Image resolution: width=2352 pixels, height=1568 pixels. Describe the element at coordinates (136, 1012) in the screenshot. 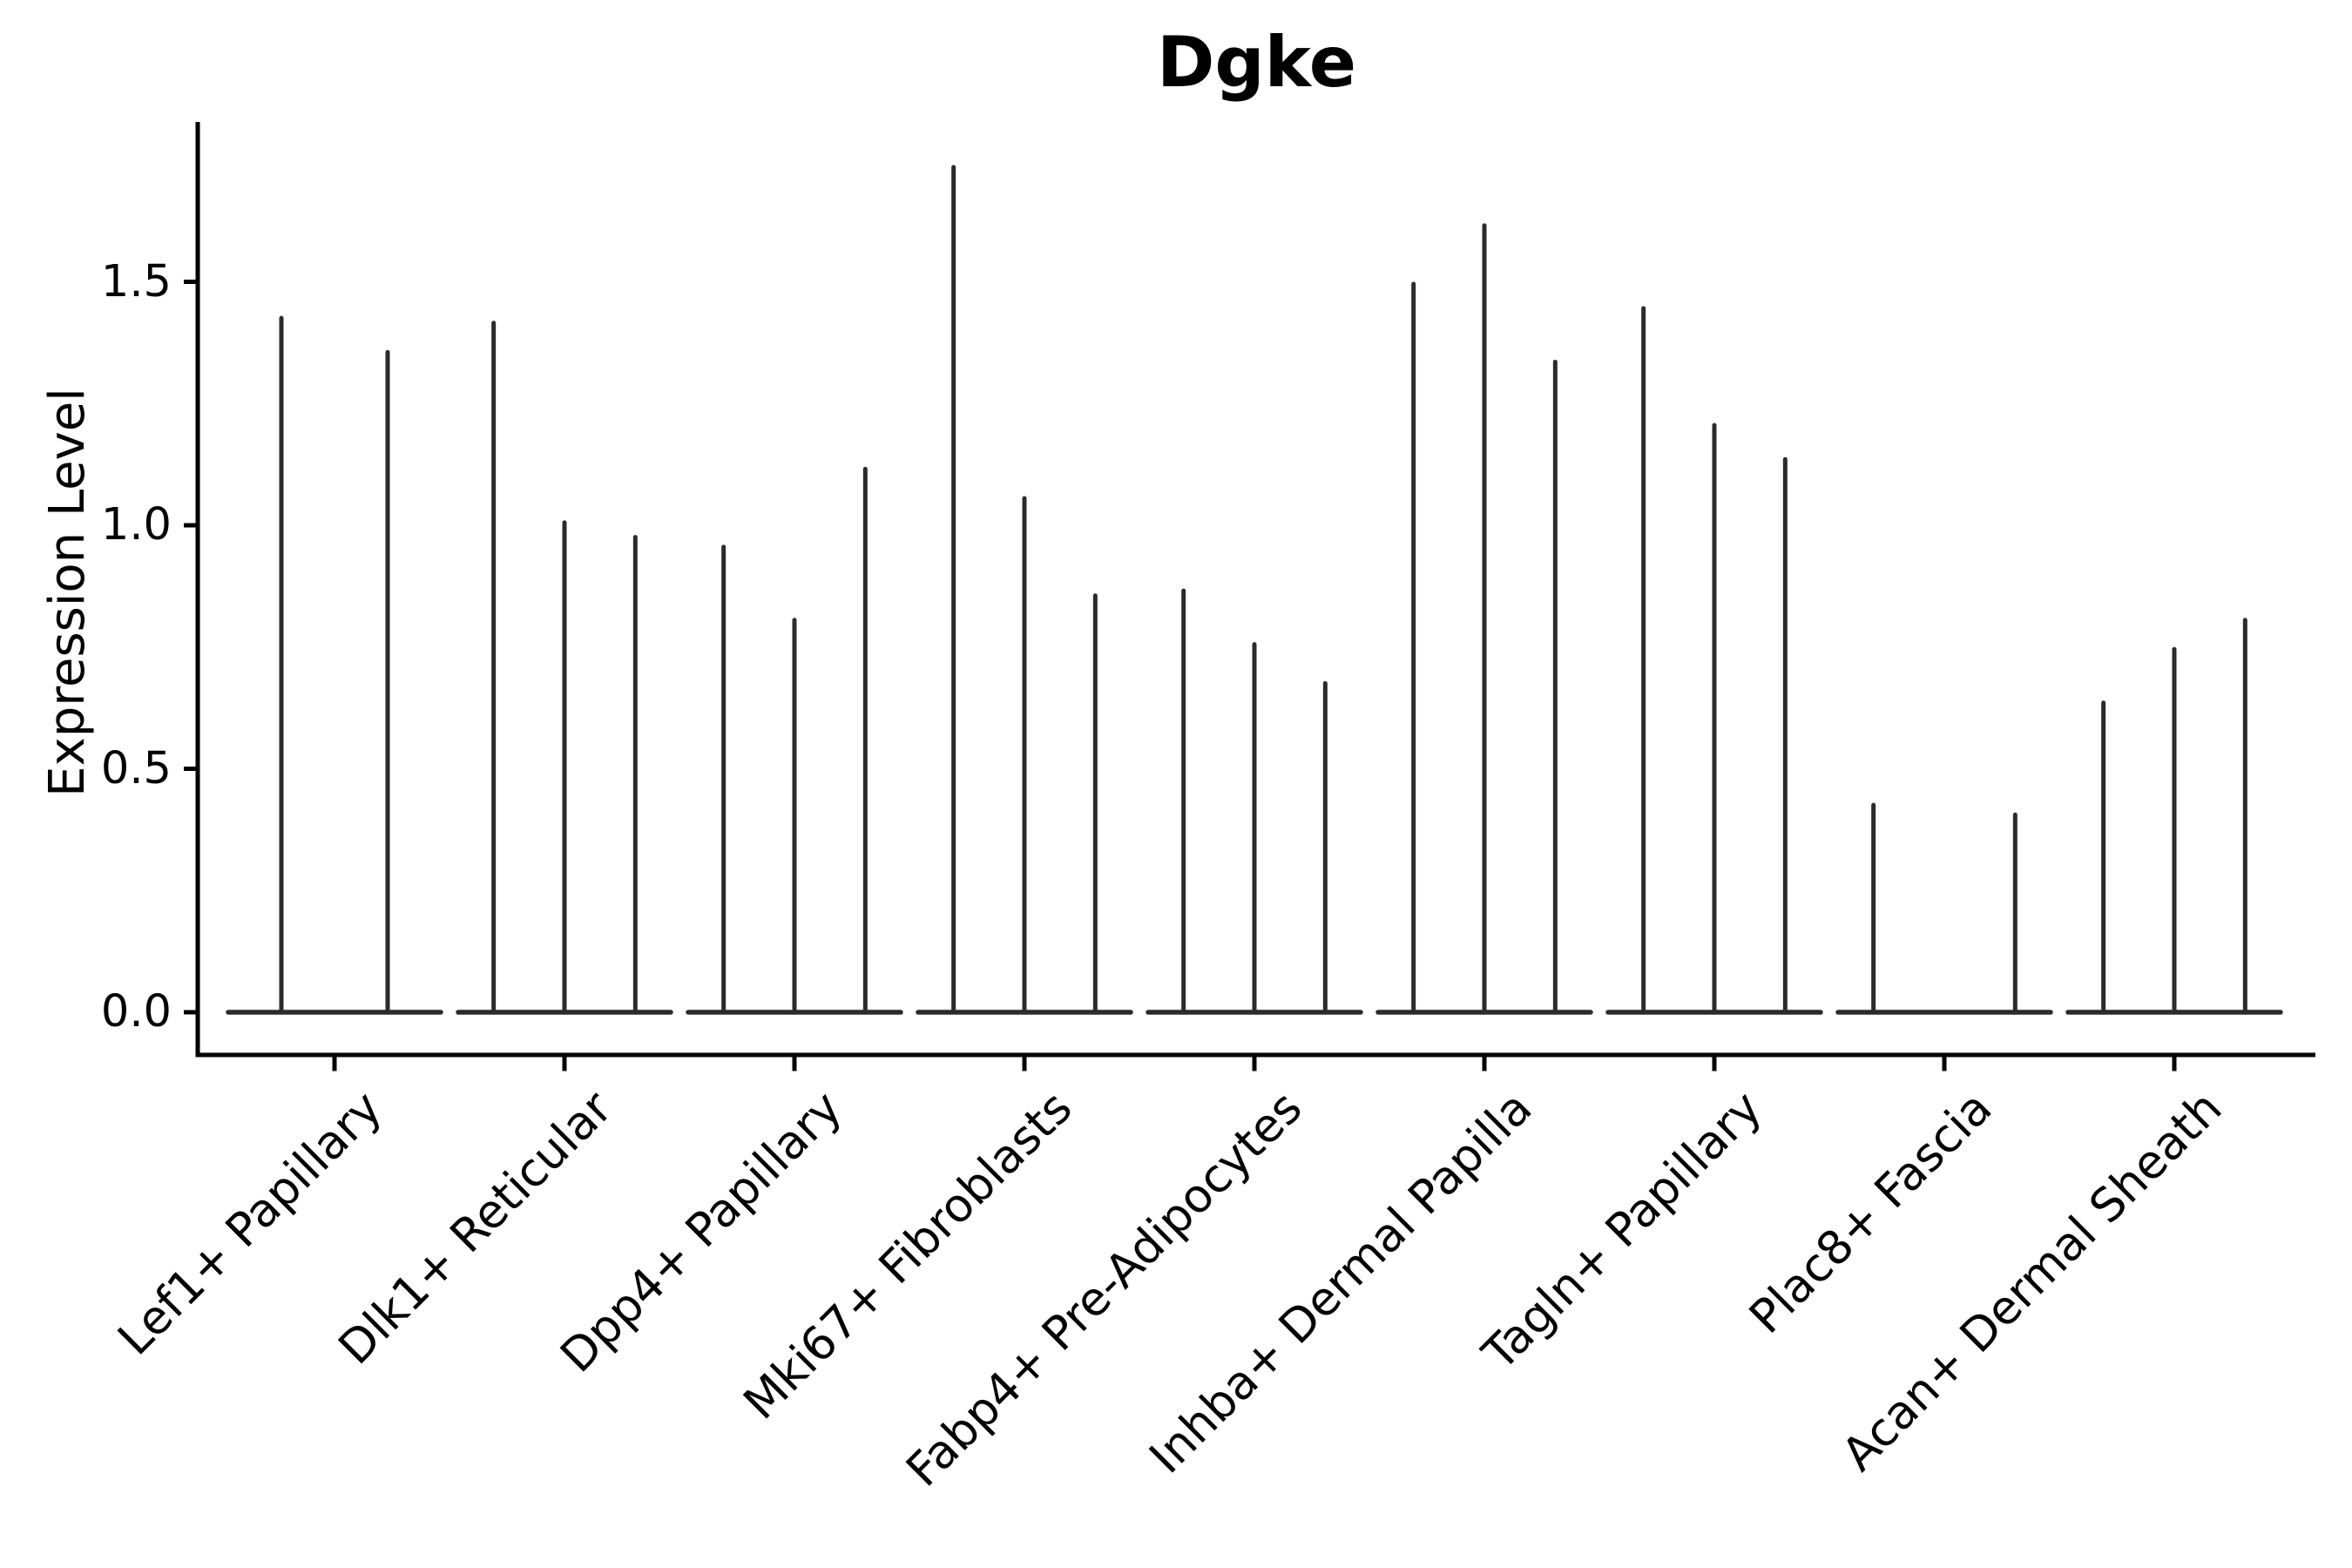

I see `y-tick-label: 0.0` at that location.